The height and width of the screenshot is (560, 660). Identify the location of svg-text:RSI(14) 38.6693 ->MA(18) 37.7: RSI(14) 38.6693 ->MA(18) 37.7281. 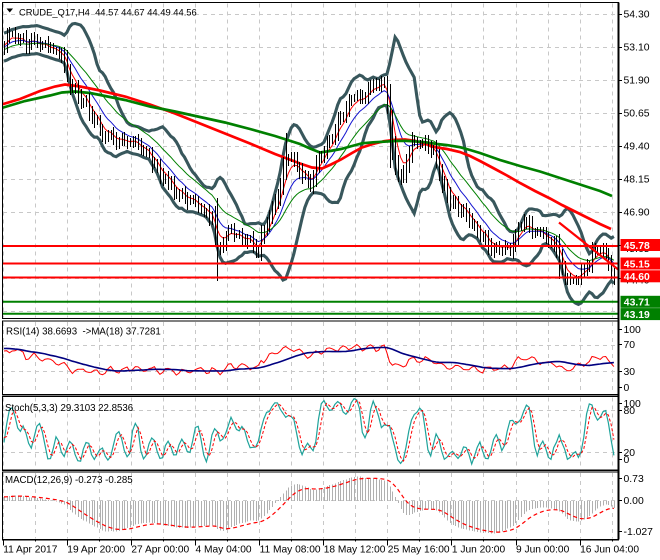
(83, 331).